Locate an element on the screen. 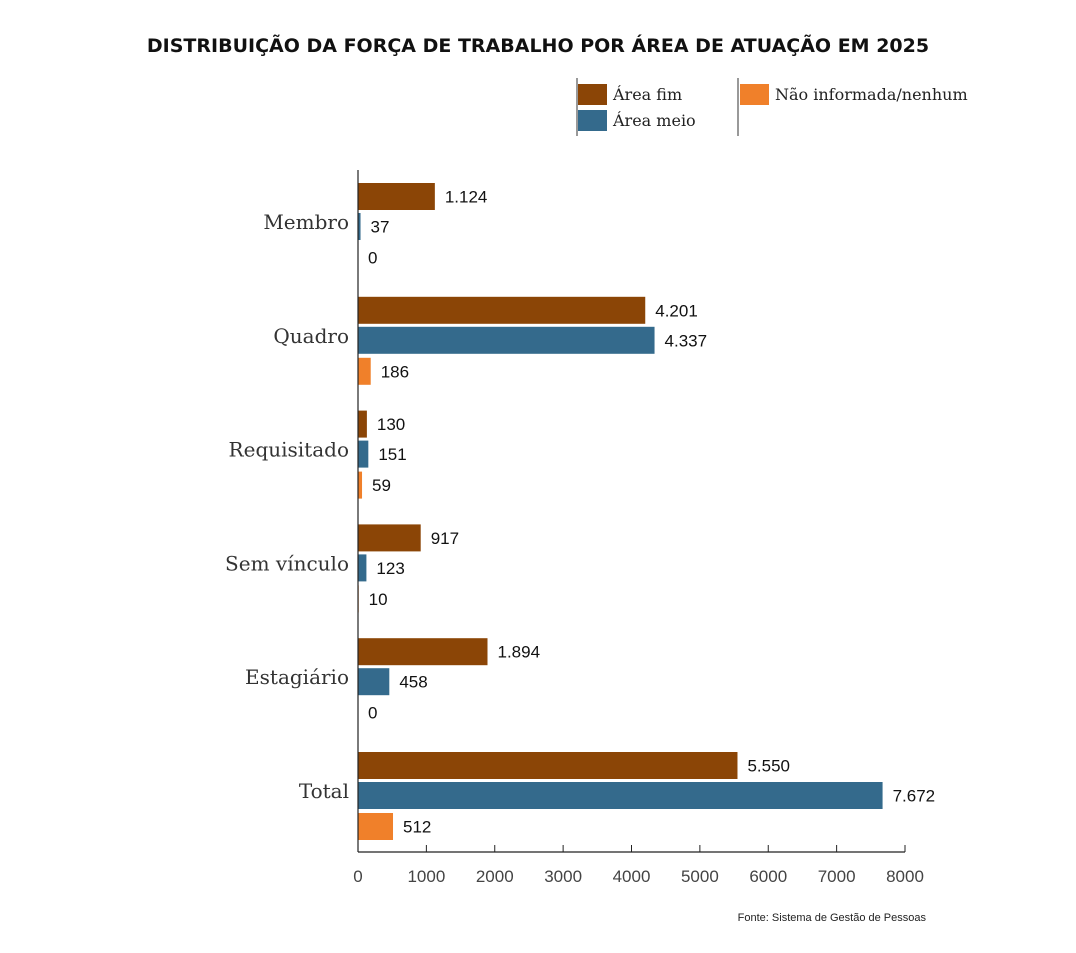  data-label: 151 is located at coordinates (392, 454).